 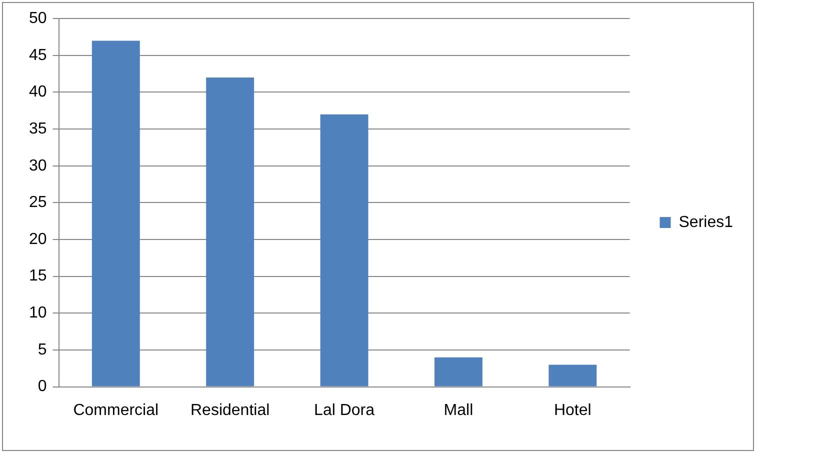 What do you see at coordinates (38, 203) in the screenshot?
I see `y-tick-label: 25` at bounding box center [38, 203].